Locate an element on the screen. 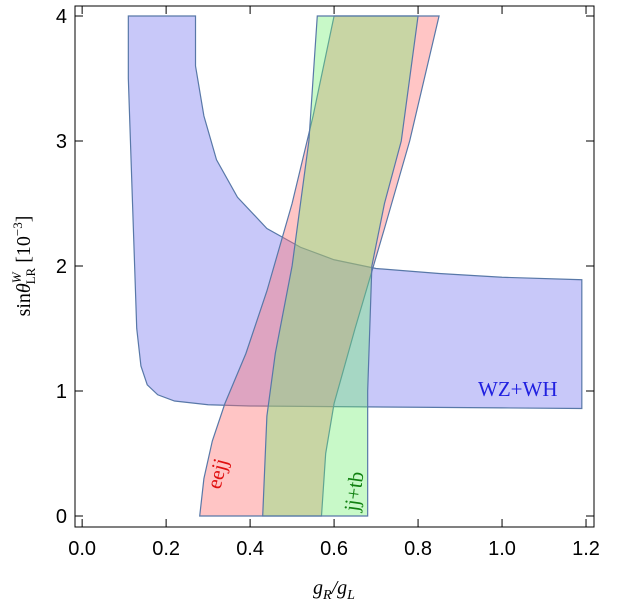 The height and width of the screenshot is (602, 629). label-part: LR is located at coordinates (30, 275).